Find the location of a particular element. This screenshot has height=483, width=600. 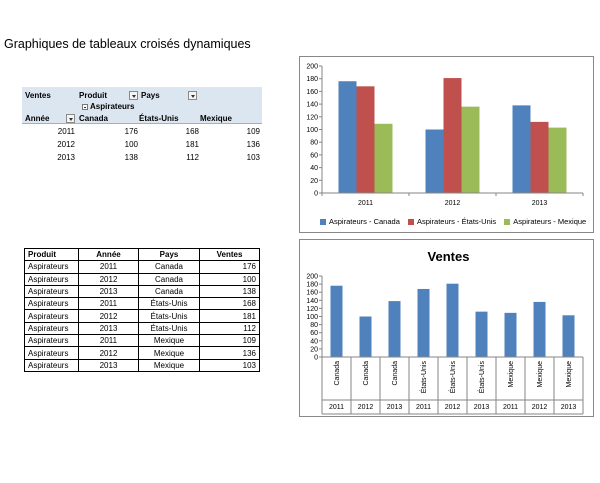

product-filter-dropdown-icon is located at coordinates (133, 95).